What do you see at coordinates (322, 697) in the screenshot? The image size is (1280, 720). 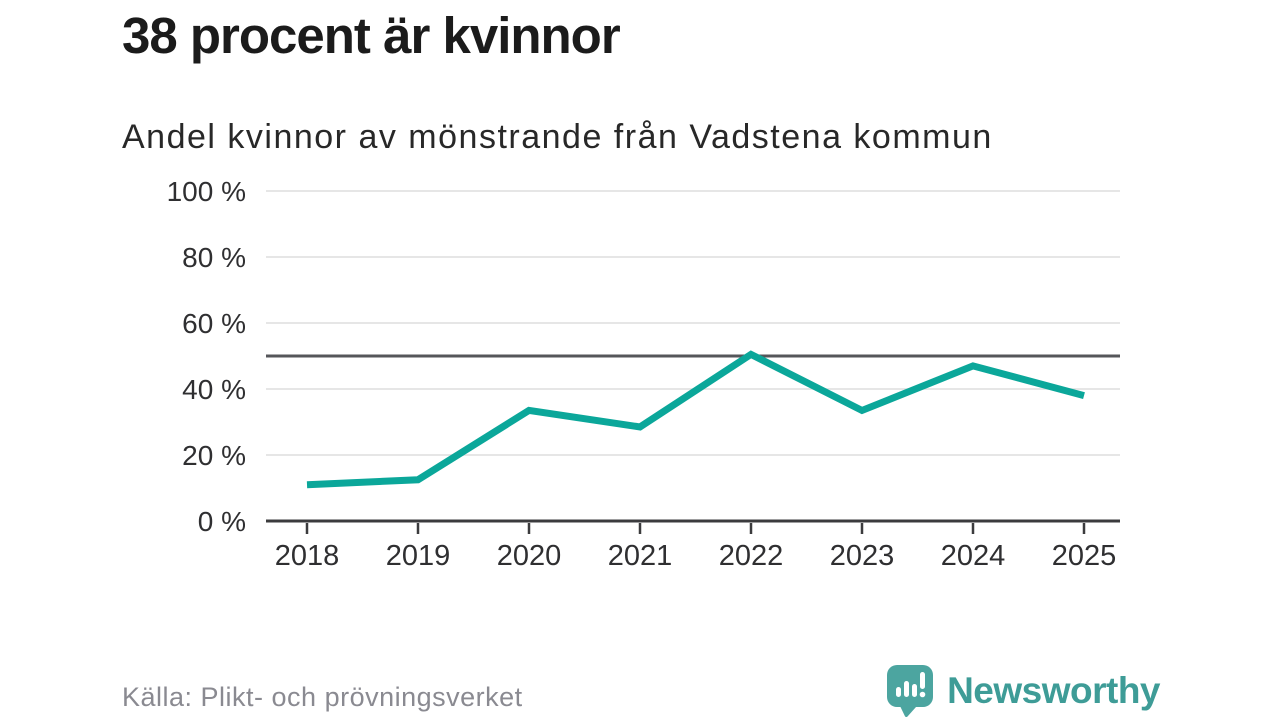 I see `source-note: Källa: Plikt- och prövningsverket` at bounding box center [322, 697].